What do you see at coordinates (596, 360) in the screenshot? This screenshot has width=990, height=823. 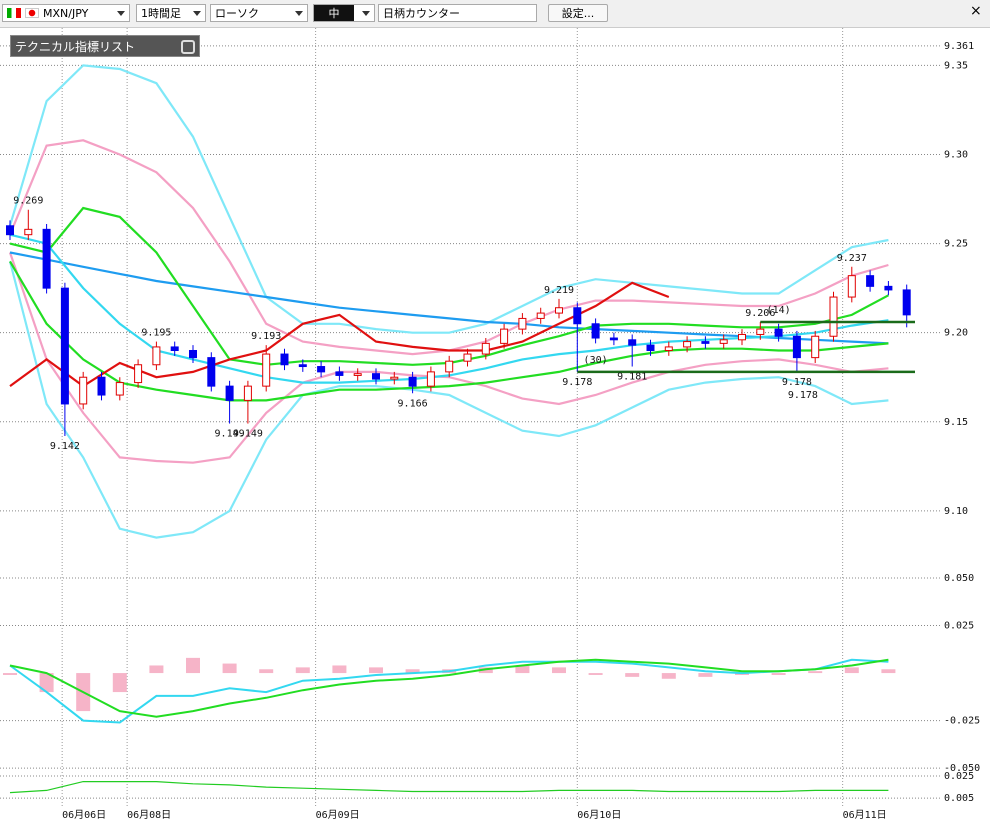 I see `level-label: (30)` at bounding box center [596, 360].